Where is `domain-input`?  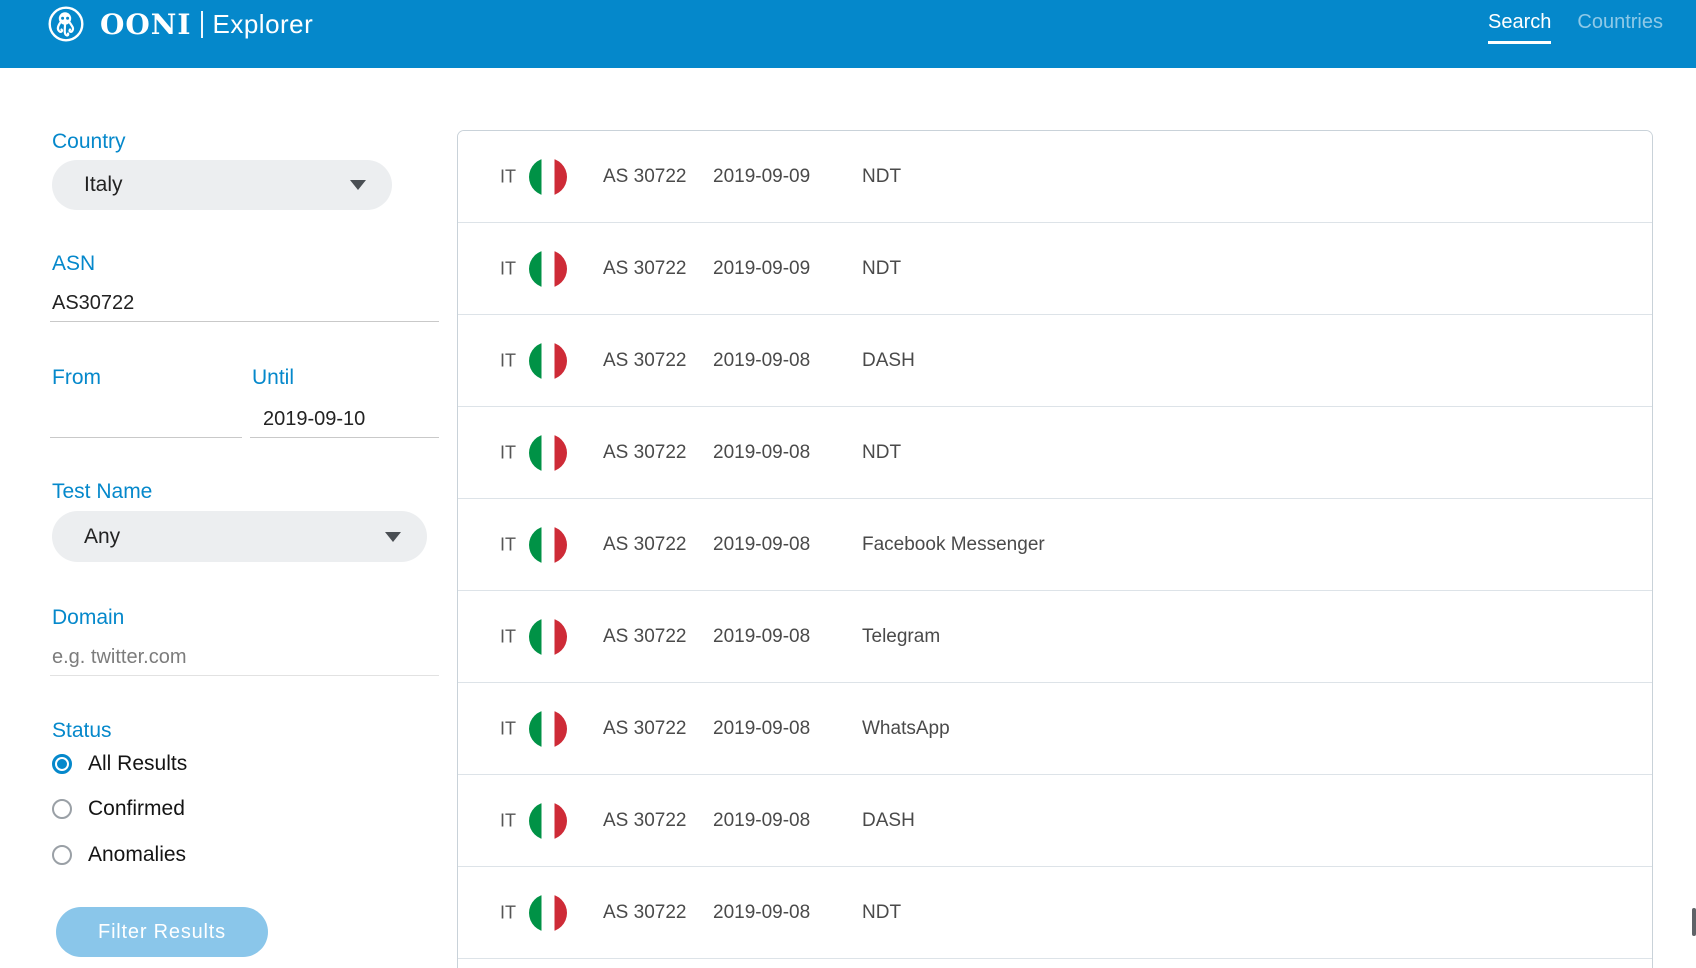
domain-input is located at coordinates (244, 658).